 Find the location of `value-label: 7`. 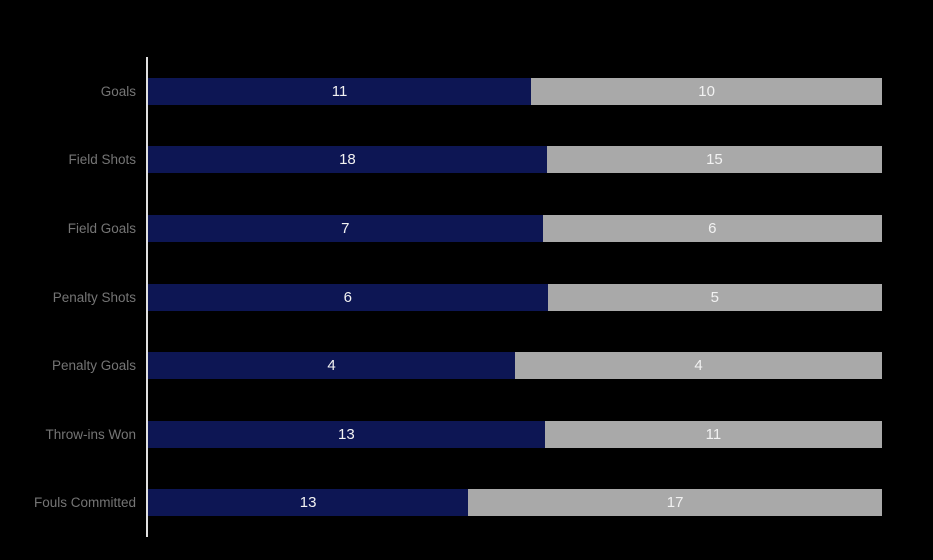

value-label: 7 is located at coordinates (345, 228).